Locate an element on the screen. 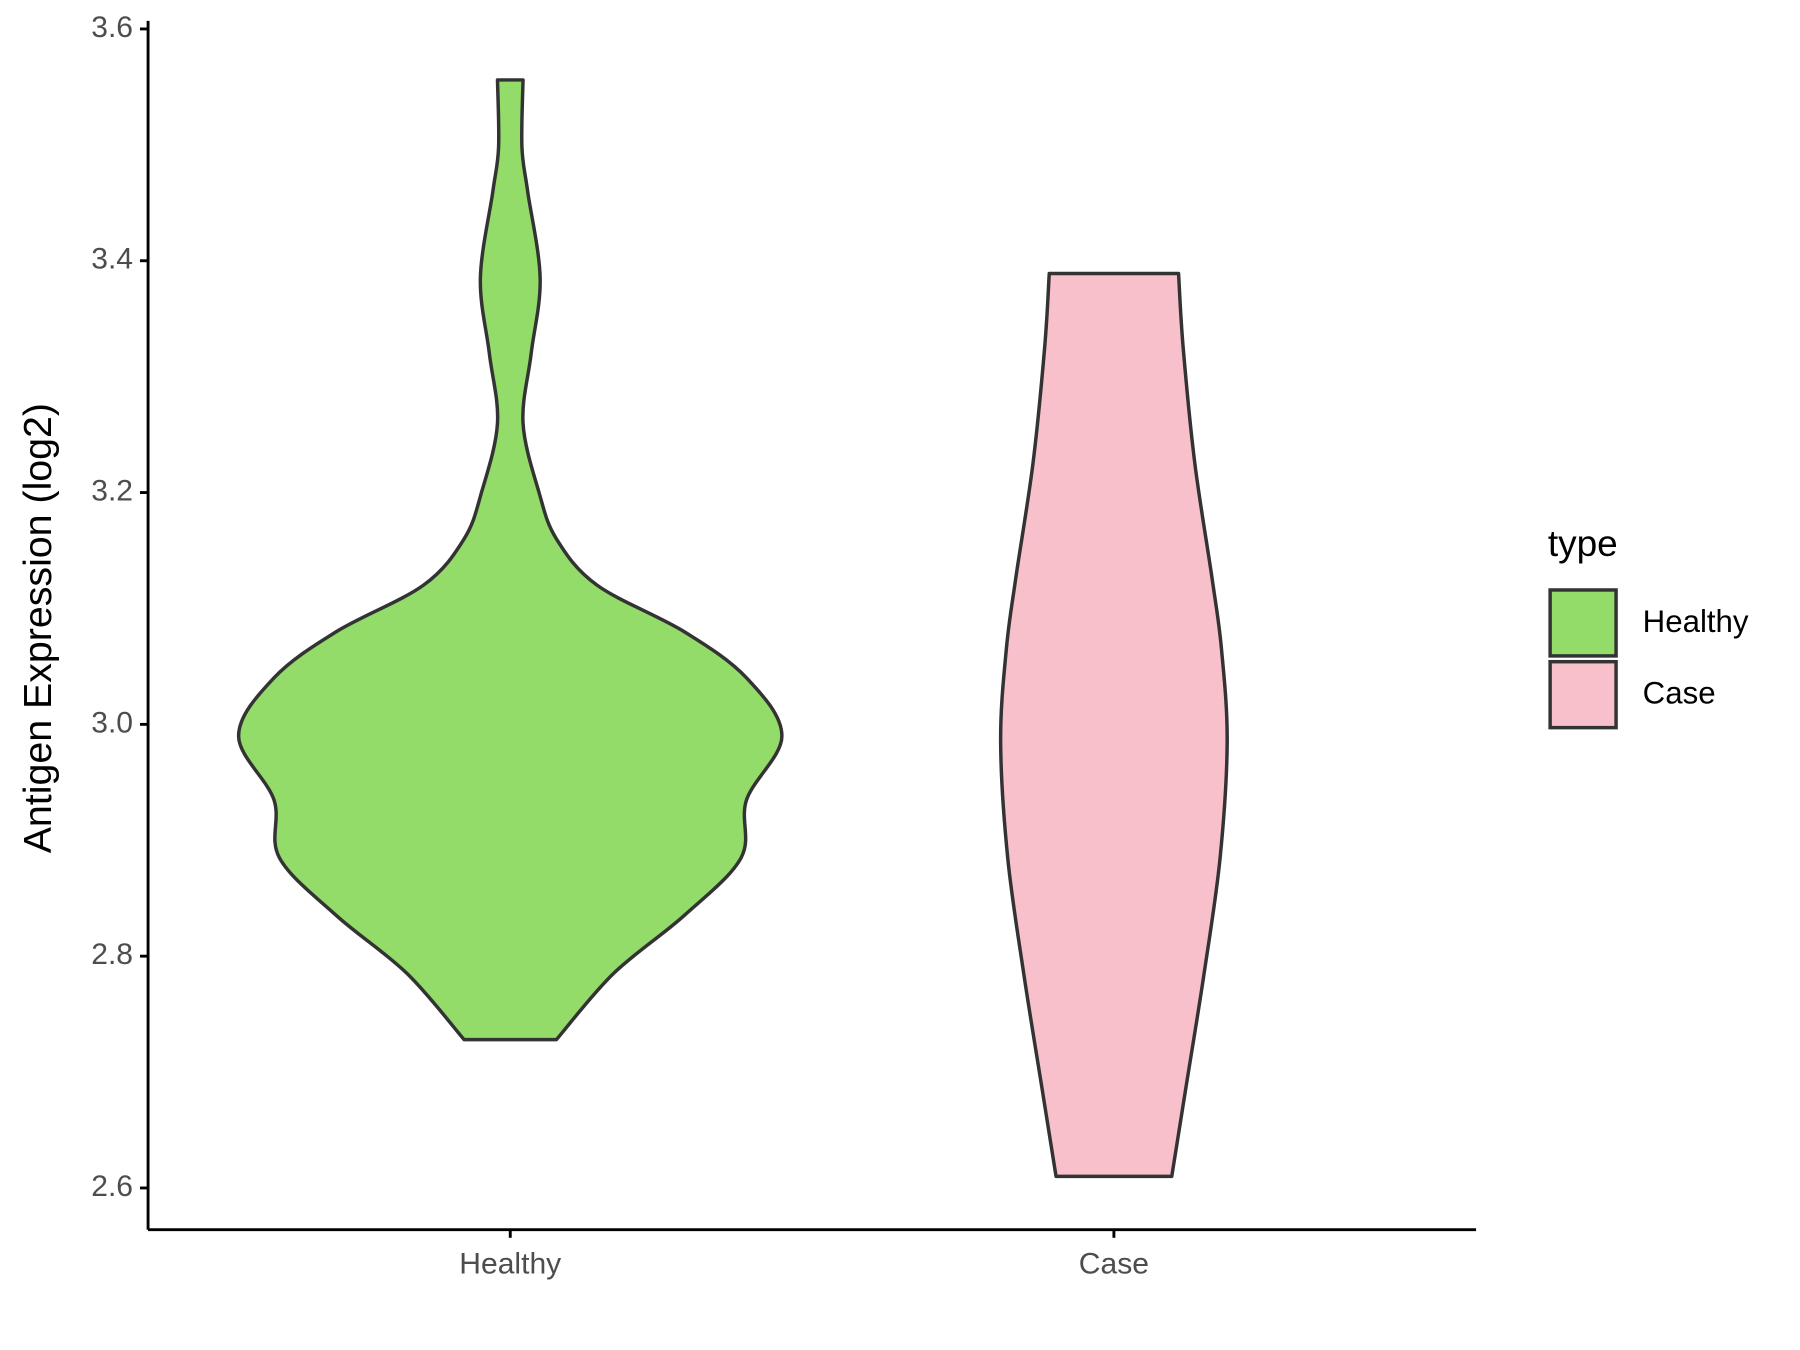 Image resolution: width=1800 pixels, height=1350 pixels. y-tick-label: 3.2 is located at coordinates (112, 490).